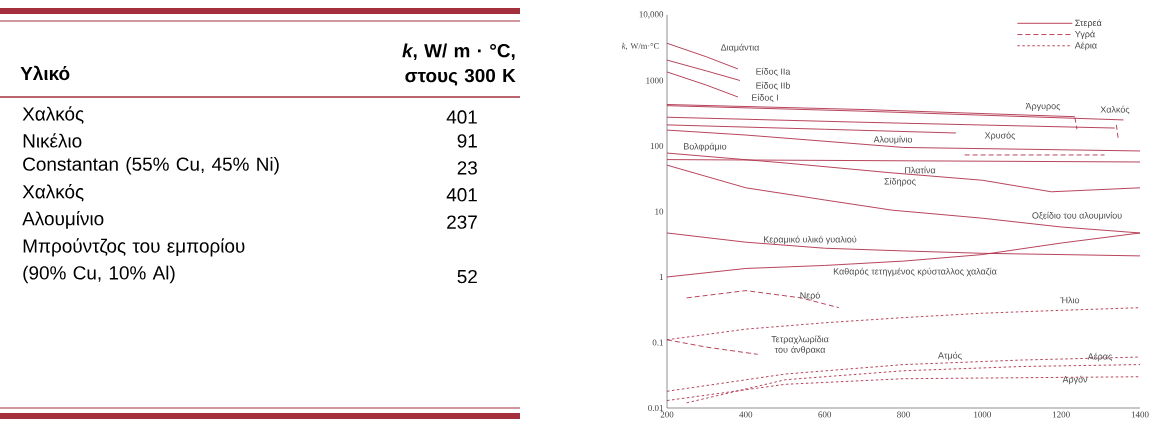 This screenshot has width=1168, height=431. What do you see at coordinates (1140, 414) in the screenshot?
I see `x-tick-label: 1400` at bounding box center [1140, 414].